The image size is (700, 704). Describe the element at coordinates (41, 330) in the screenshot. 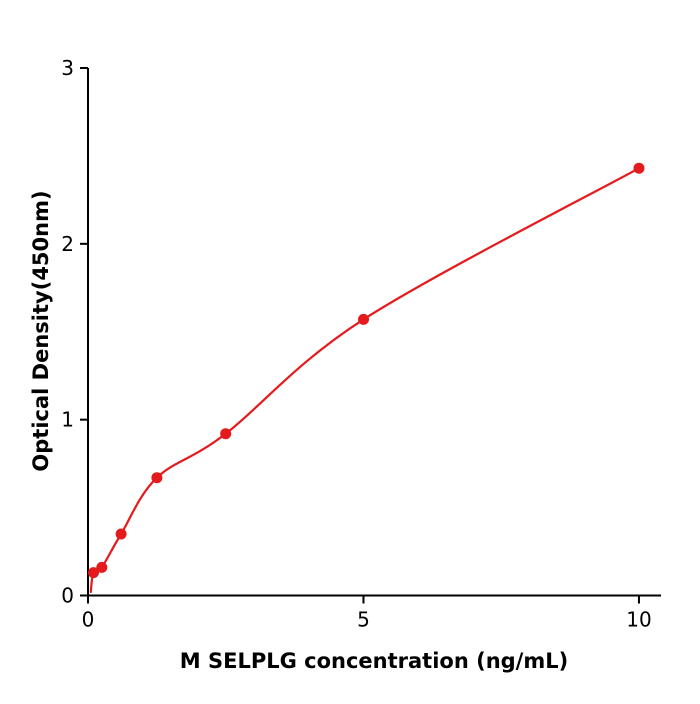

I see `y-axis-label: Optical Density(450nm)` at that location.